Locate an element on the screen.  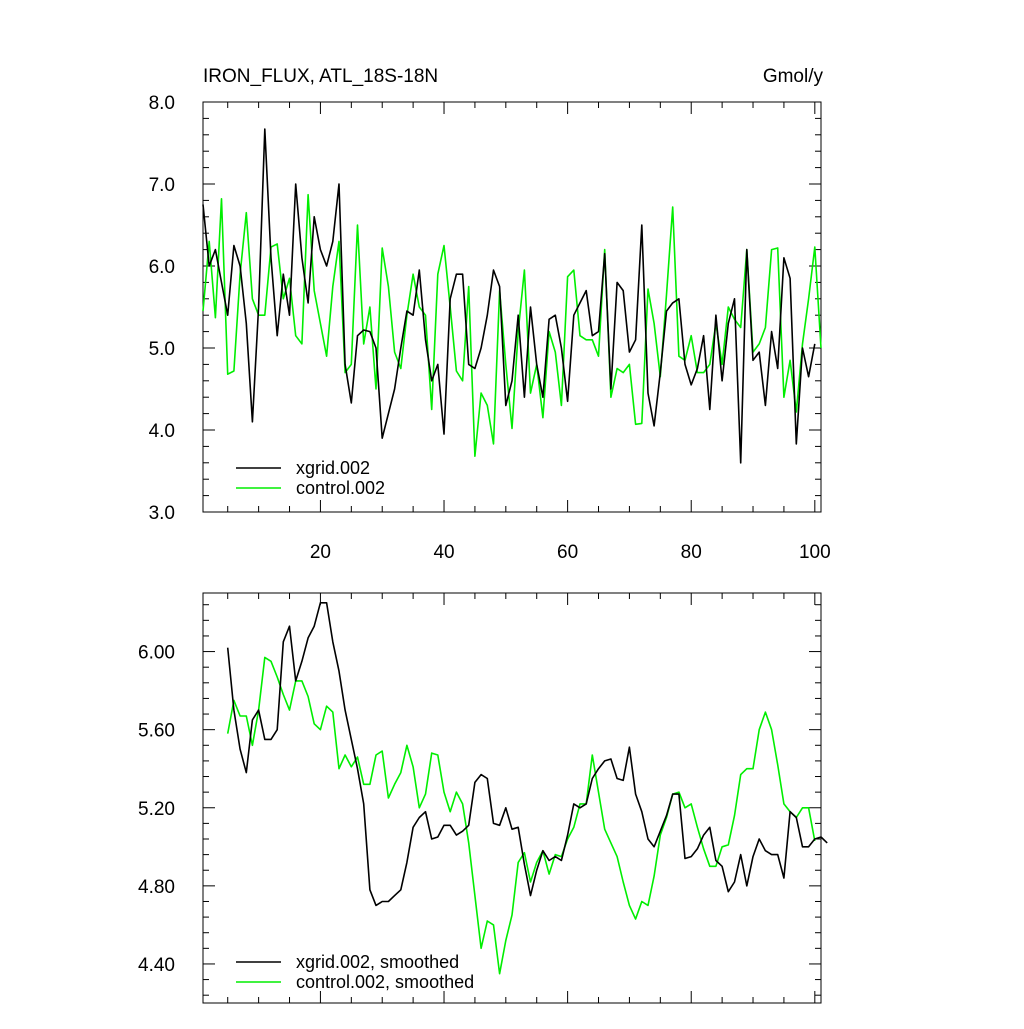
legend-label: control.002 is located at coordinates (340, 488).